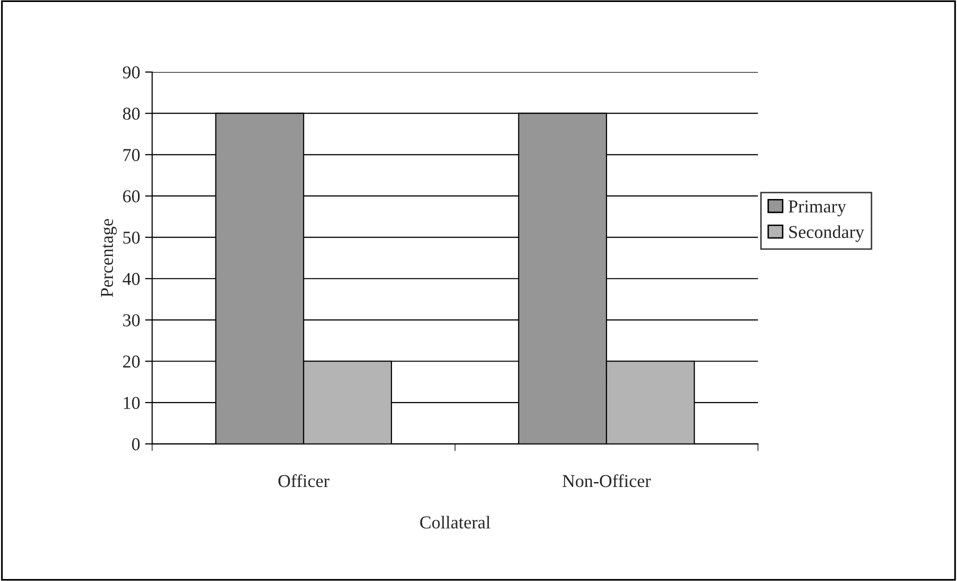 The height and width of the screenshot is (581, 957). Describe the element at coordinates (826, 233) in the screenshot. I see `legend-label: Secondary` at that location.